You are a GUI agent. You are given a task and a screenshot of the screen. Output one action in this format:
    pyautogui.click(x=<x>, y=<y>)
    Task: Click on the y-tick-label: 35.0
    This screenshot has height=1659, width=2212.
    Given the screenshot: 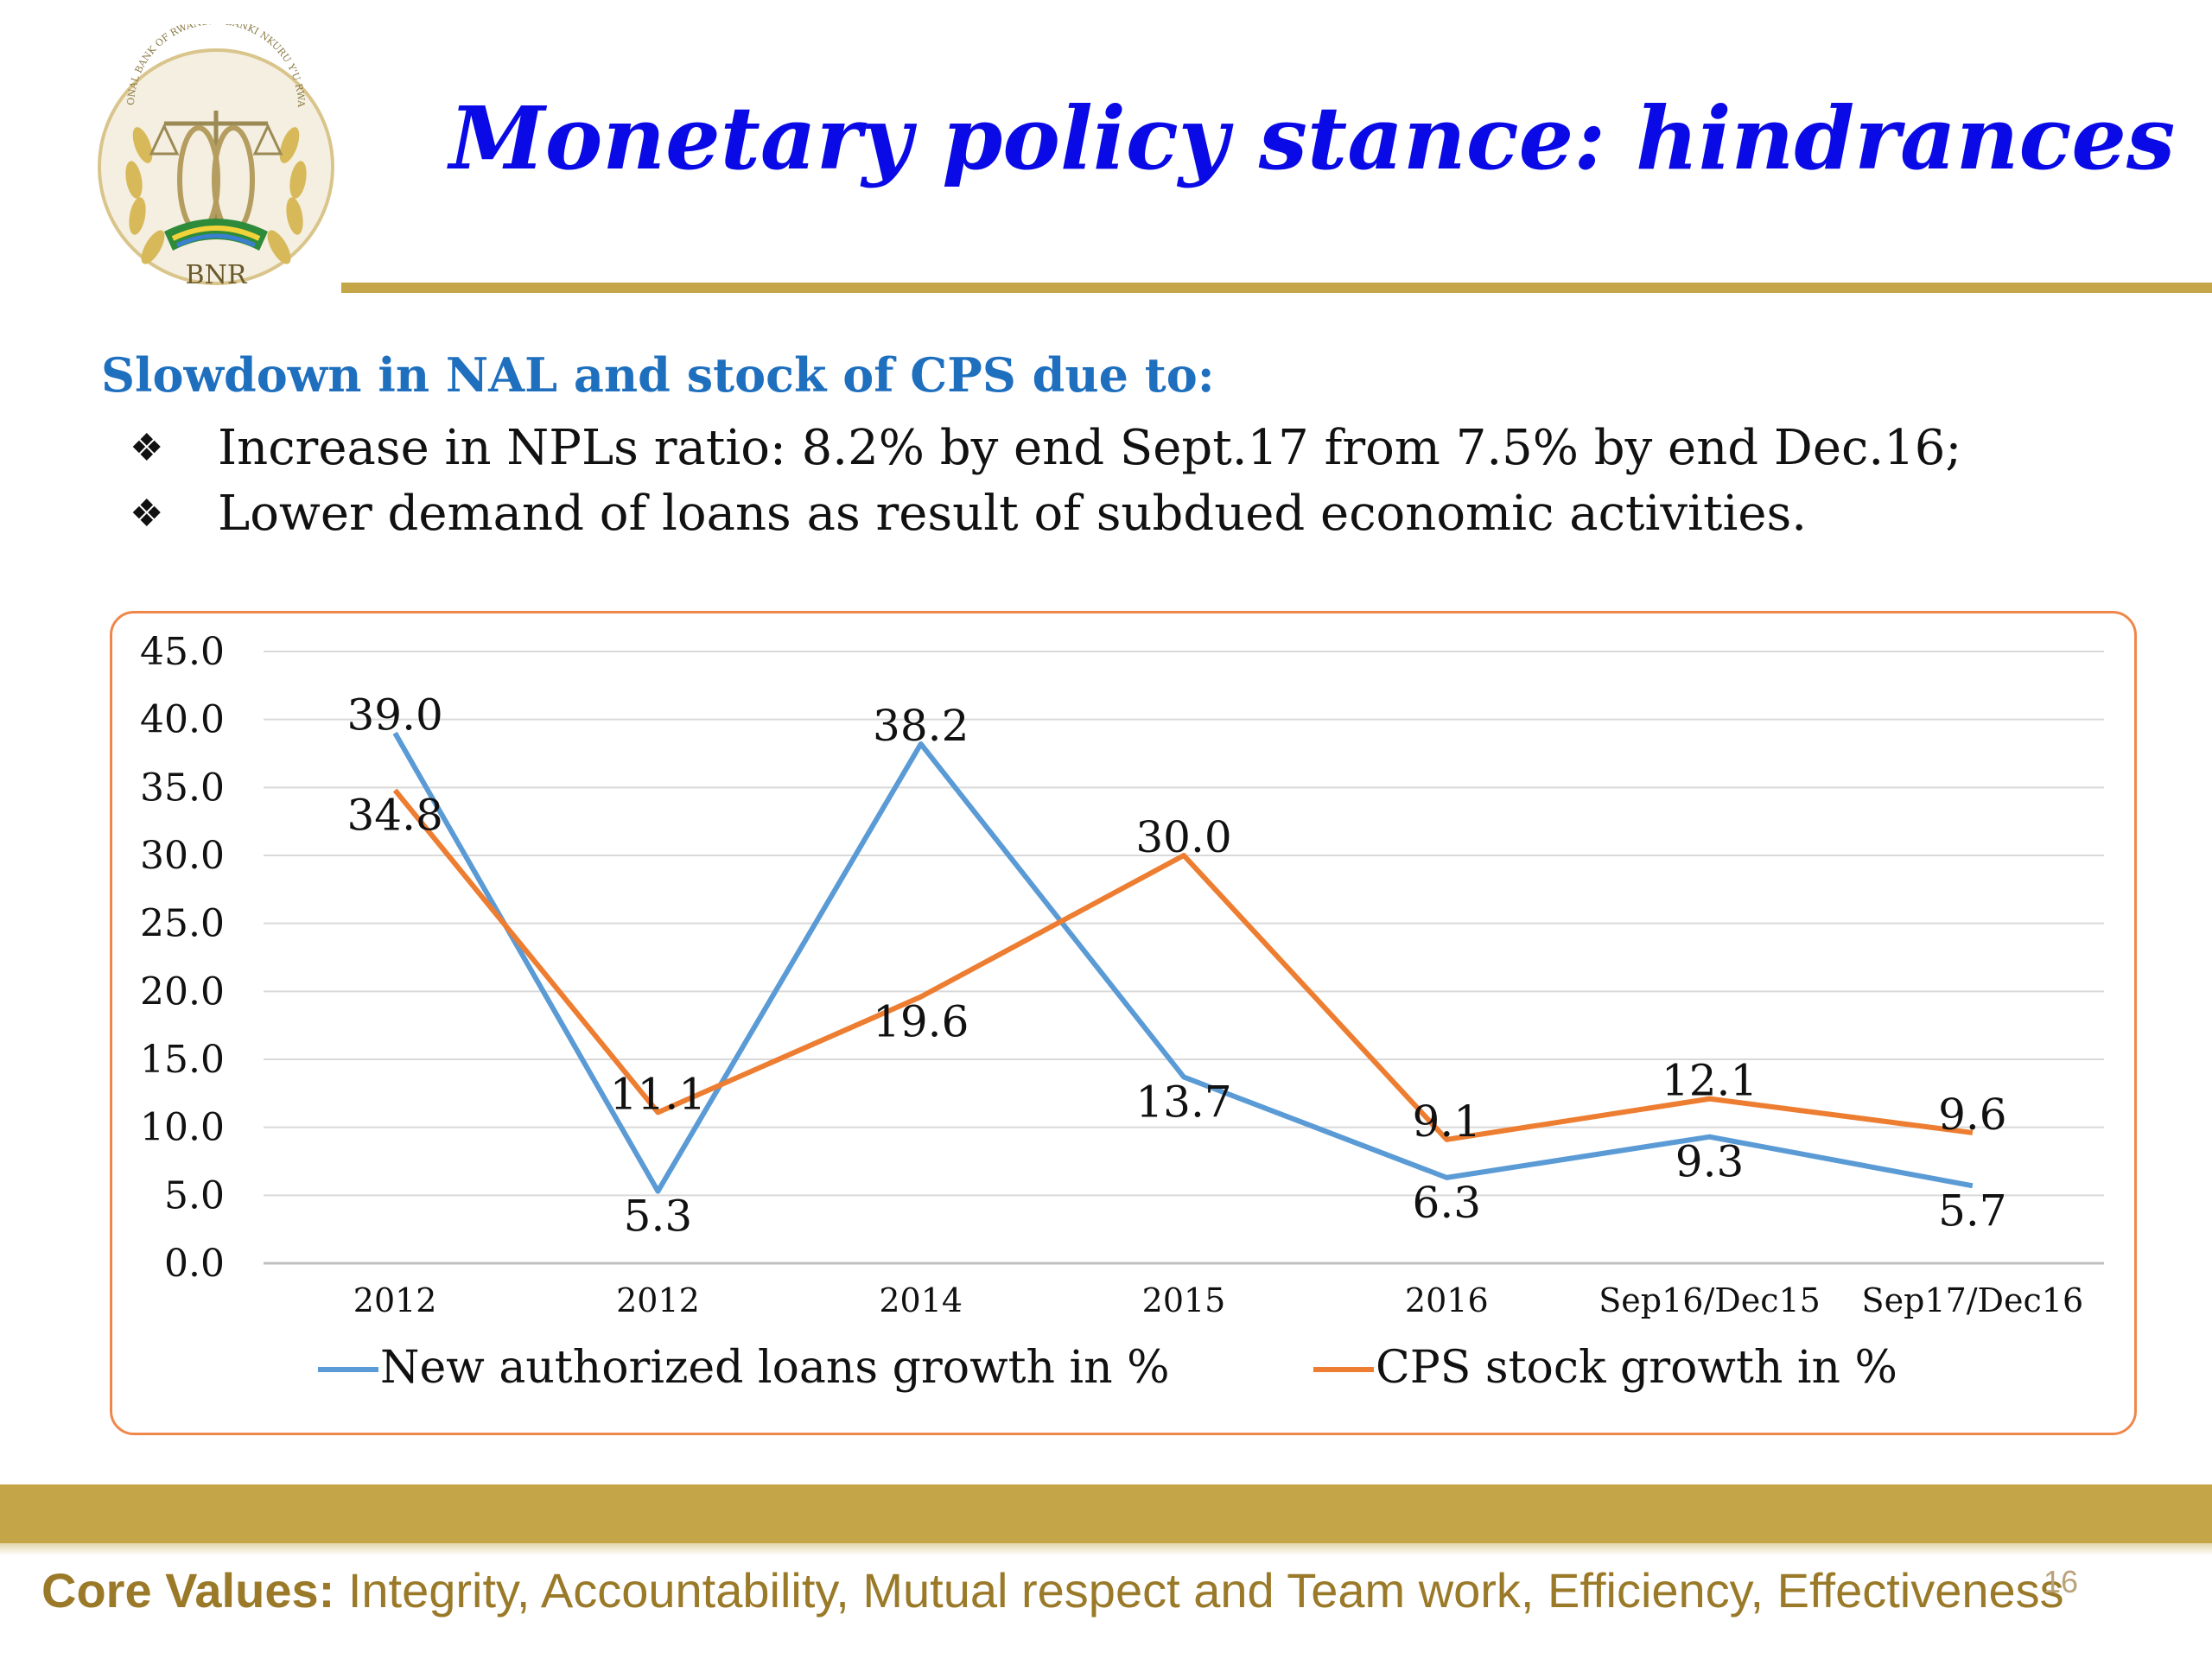 What is the action you would take?
    pyautogui.click(x=182, y=788)
    